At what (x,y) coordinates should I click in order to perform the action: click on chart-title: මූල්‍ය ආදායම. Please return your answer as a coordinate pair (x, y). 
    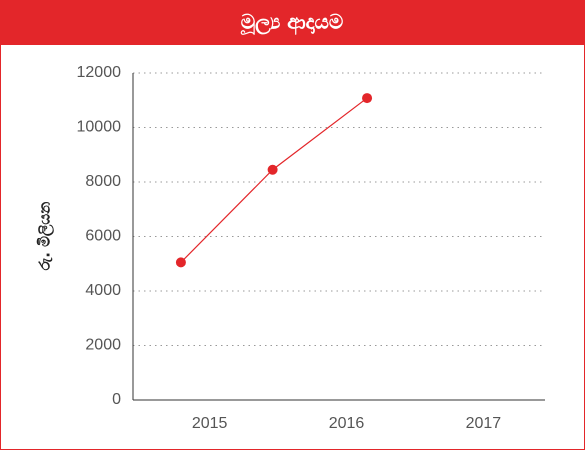
    Looking at the image, I should click on (291, 23).